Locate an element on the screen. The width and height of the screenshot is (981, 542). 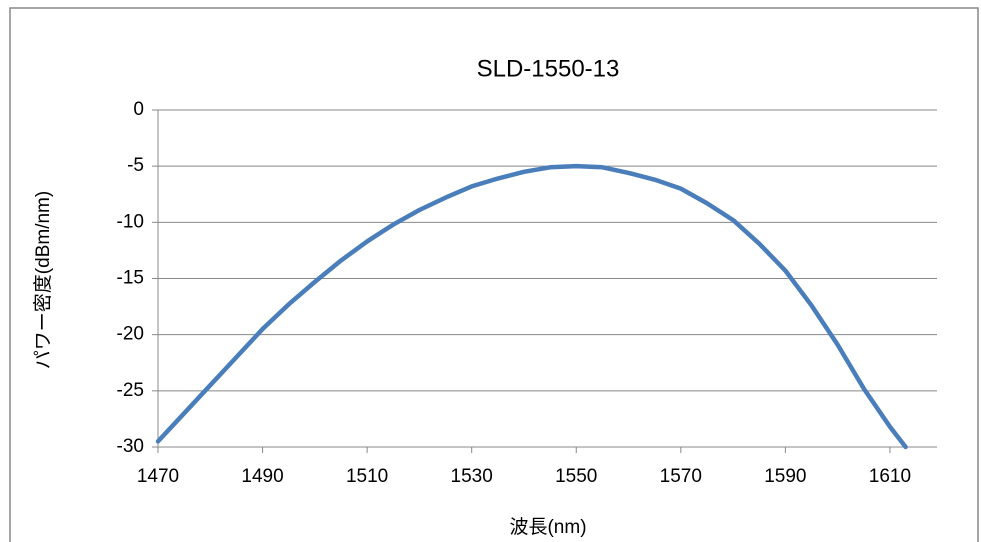
x-tick-label: 1490 is located at coordinates (262, 476).